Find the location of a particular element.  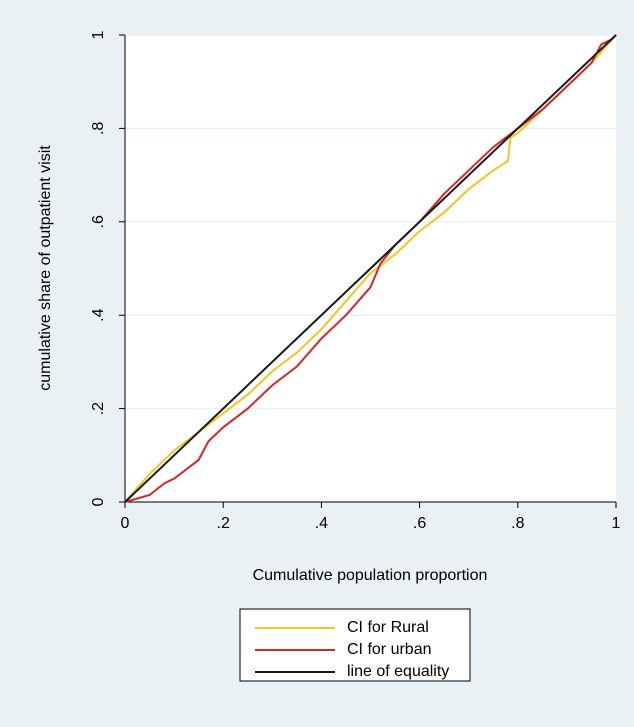

legend-box is located at coordinates (355, 645).